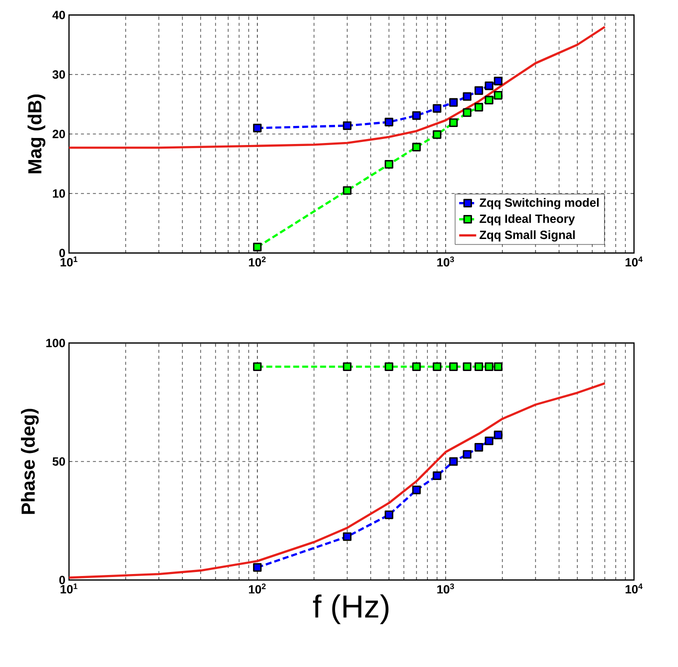  I want to click on legend-label: Zqq Switching model, so click(539, 204).